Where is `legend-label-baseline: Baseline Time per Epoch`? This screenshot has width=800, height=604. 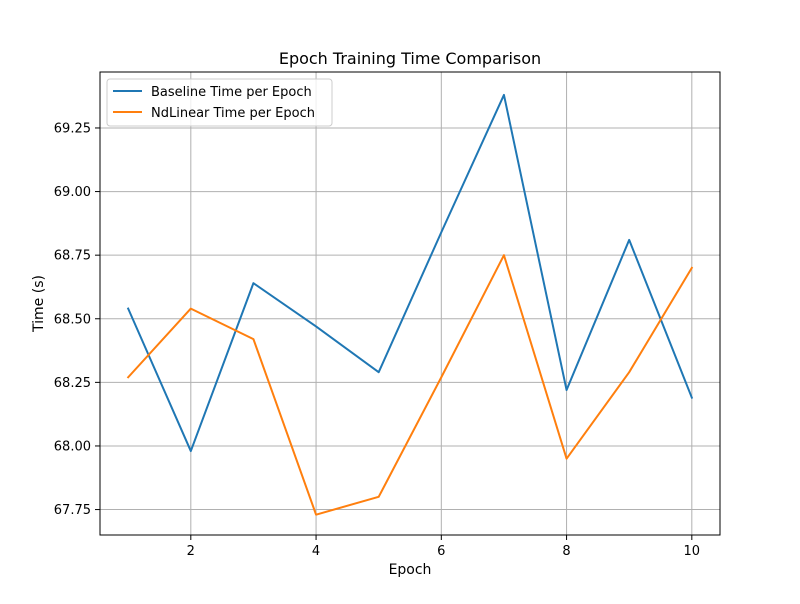
legend-label-baseline: Baseline Time per Epoch is located at coordinates (231, 92).